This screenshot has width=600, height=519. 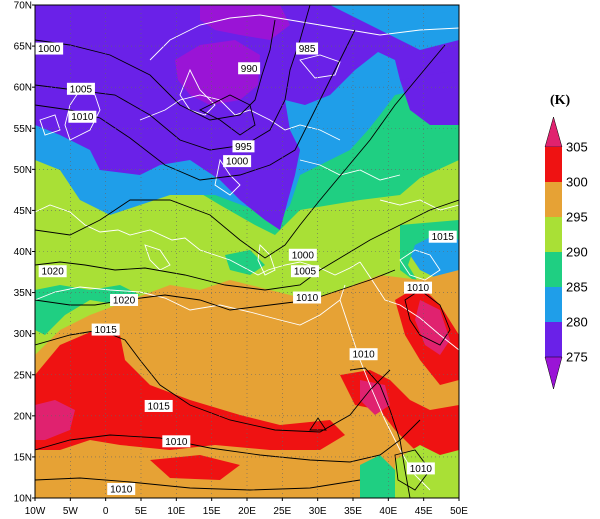 What do you see at coordinates (23, 293) in the screenshot?
I see `lat-tick-label: 35N` at bounding box center [23, 293].